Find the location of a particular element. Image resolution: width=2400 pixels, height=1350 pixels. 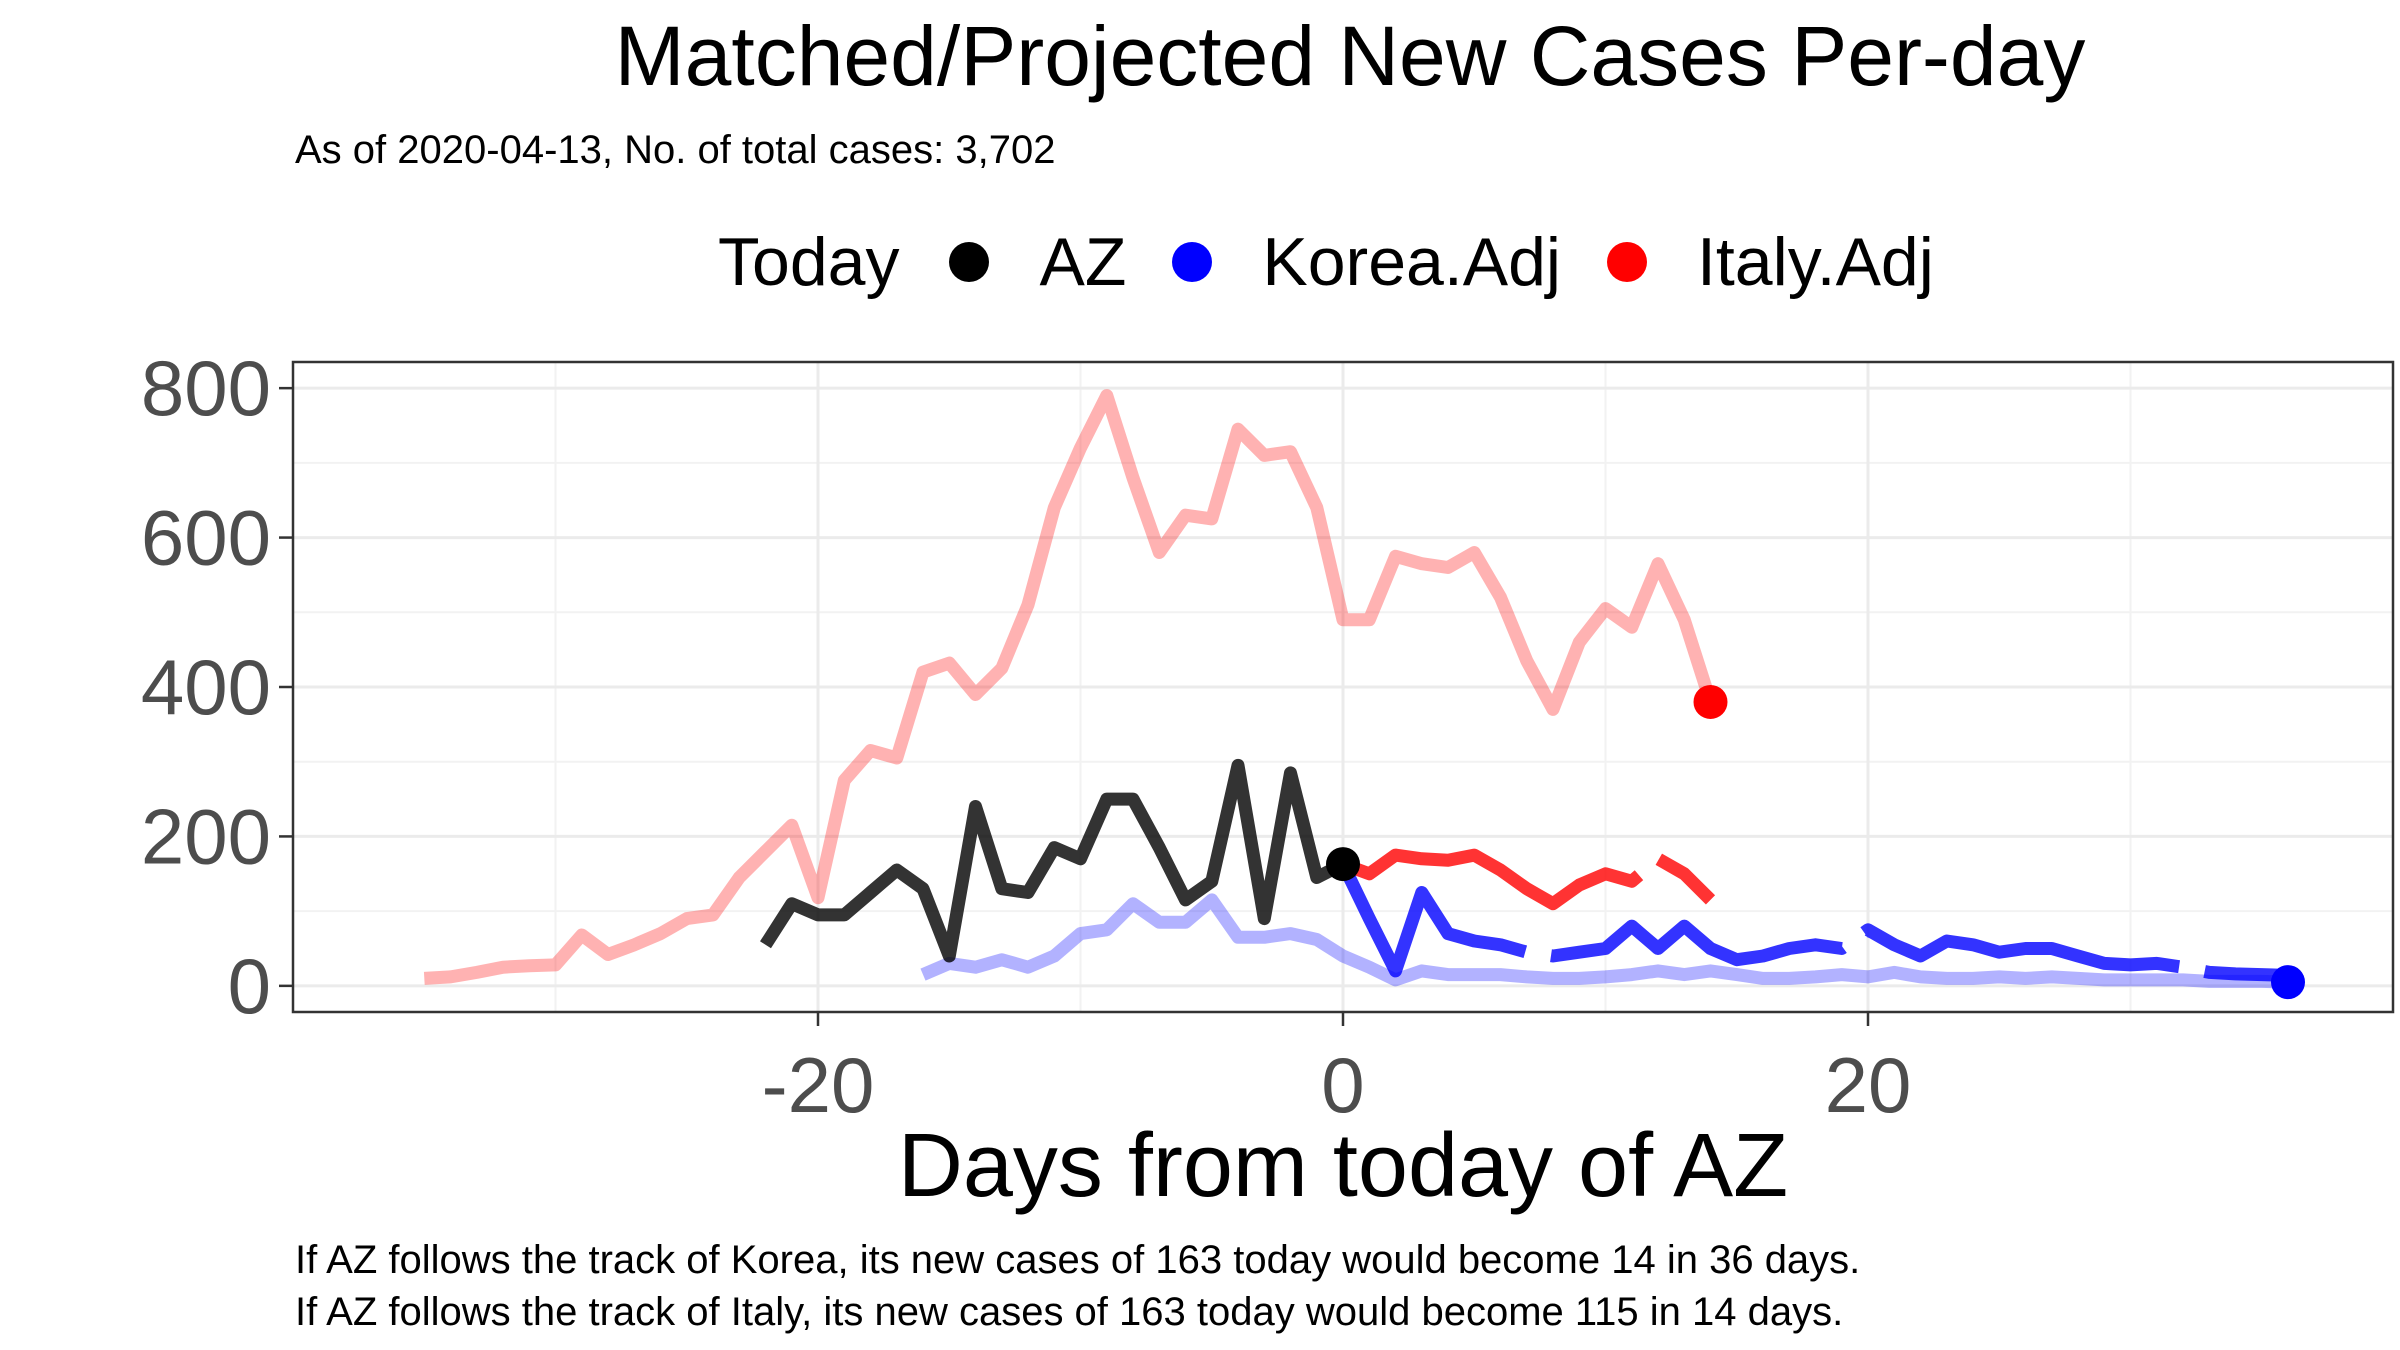

legend-item-korea: Korea.Adj is located at coordinates (1366, 262).